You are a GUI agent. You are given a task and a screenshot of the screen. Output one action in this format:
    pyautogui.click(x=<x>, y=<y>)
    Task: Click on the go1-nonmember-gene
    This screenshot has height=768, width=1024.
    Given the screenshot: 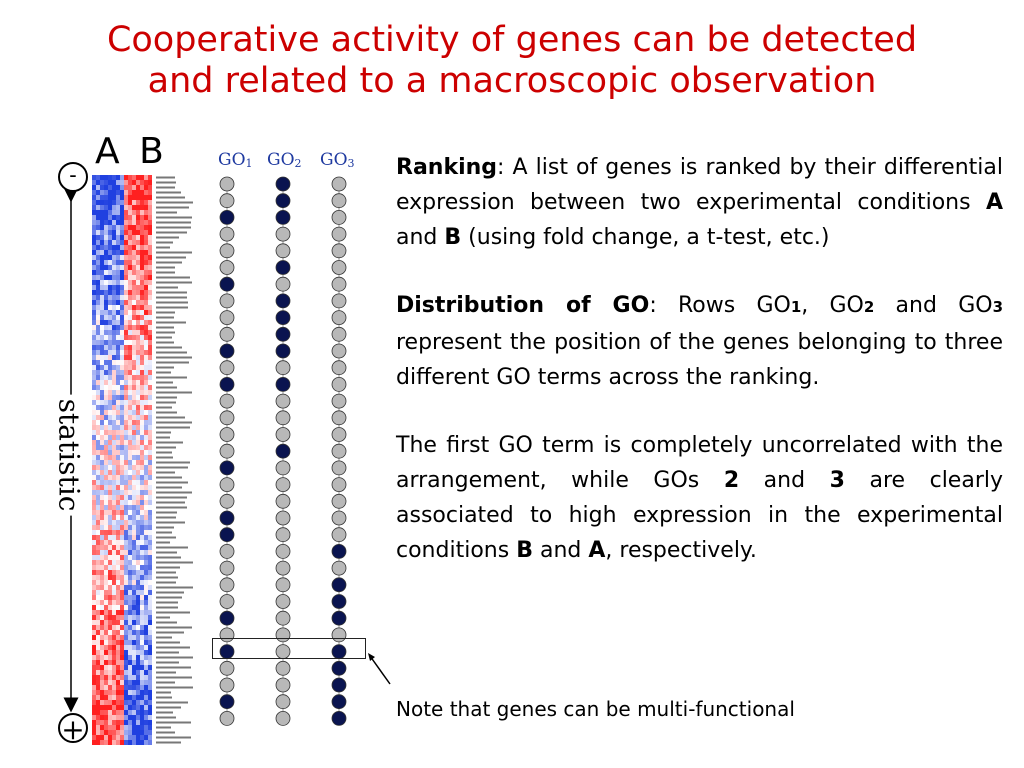 What is the action you would take?
    pyautogui.click(x=227, y=318)
    